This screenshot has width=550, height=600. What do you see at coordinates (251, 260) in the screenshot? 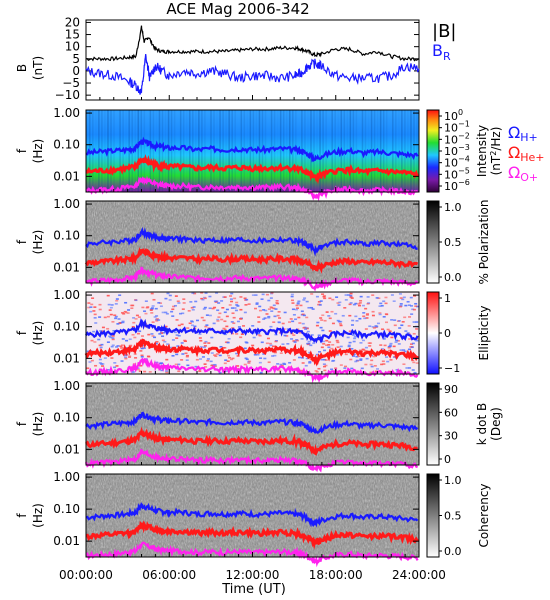
I see `gyro-he-plus-line` at bounding box center [251, 260].